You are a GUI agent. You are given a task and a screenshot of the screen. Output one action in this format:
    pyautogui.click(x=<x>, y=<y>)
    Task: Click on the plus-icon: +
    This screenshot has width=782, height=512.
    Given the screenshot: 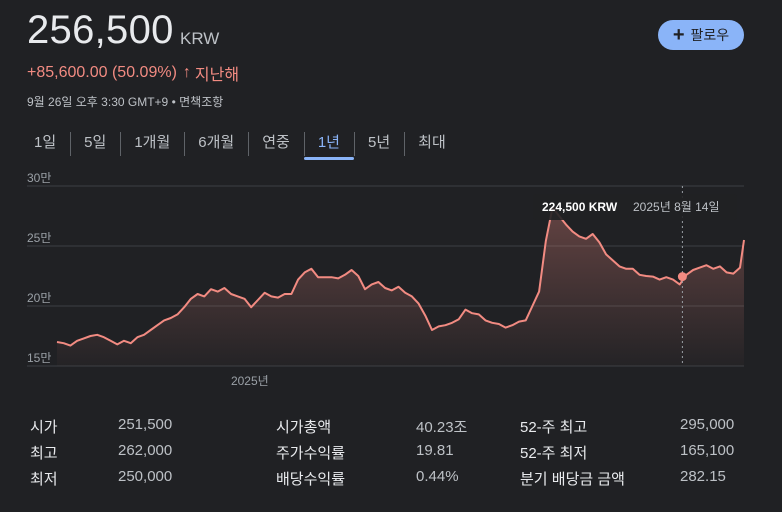 What is the action you would take?
    pyautogui.click(x=678, y=35)
    